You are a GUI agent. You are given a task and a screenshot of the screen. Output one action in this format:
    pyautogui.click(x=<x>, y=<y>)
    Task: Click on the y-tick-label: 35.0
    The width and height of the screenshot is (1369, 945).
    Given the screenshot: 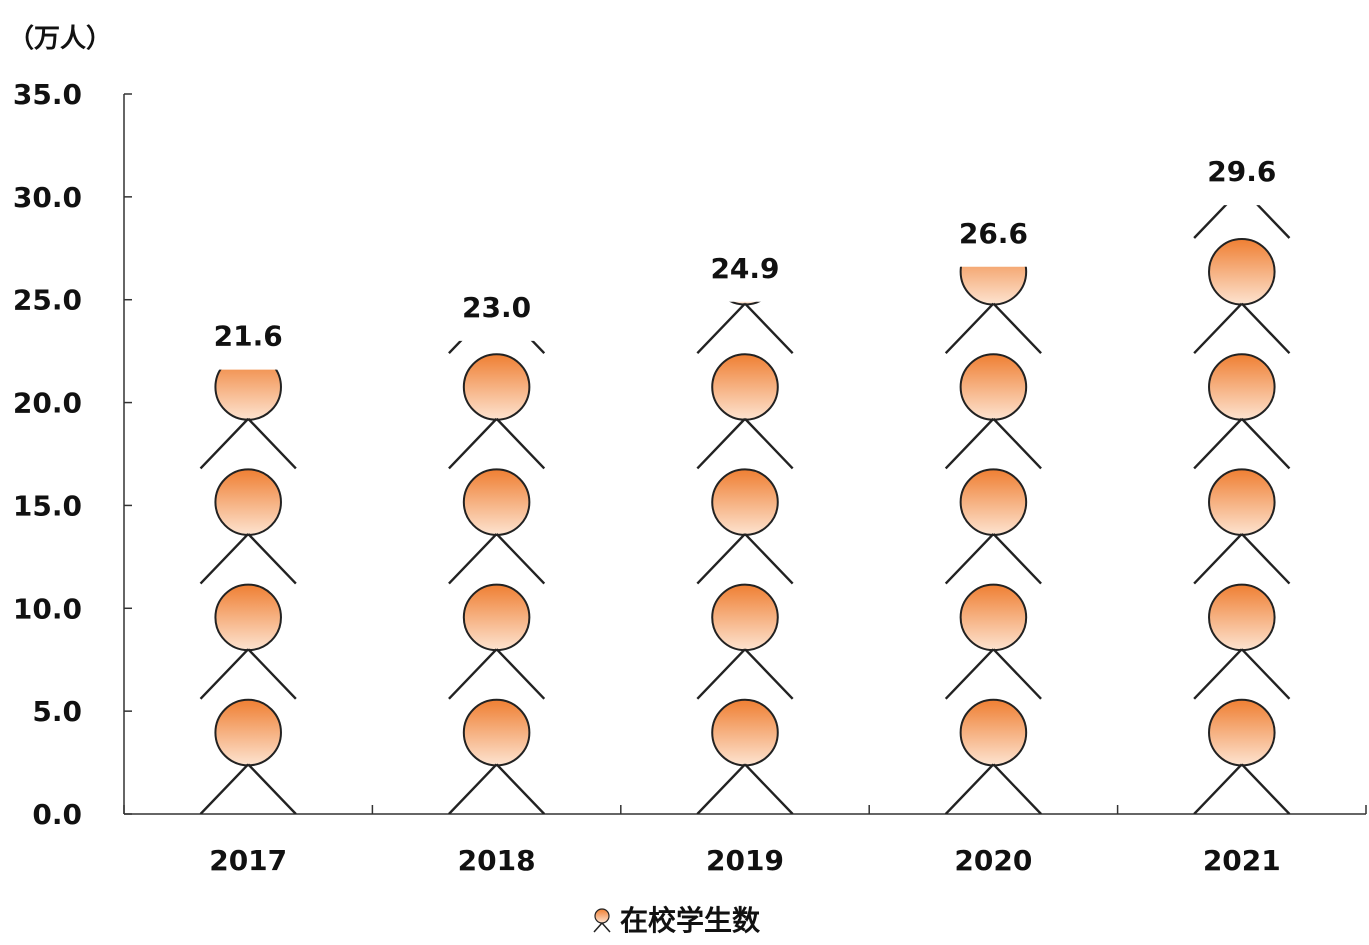 What is the action you would take?
    pyautogui.click(x=47, y=94)
    